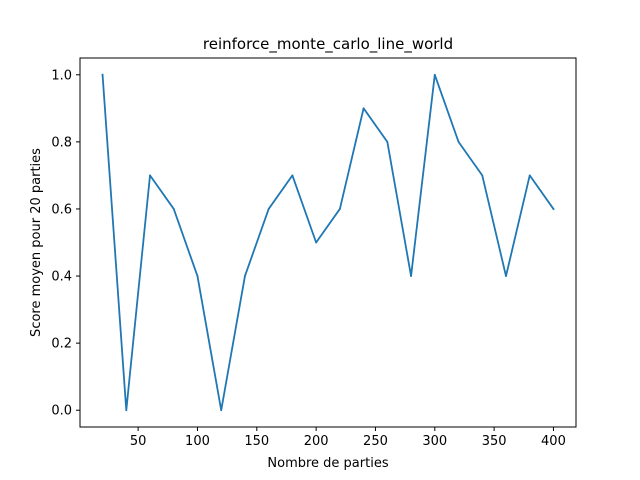 Image resolution: width=640 pixels, height=480 pixels. I want to click on y-tick-label: 0.6, so click(61, 209).